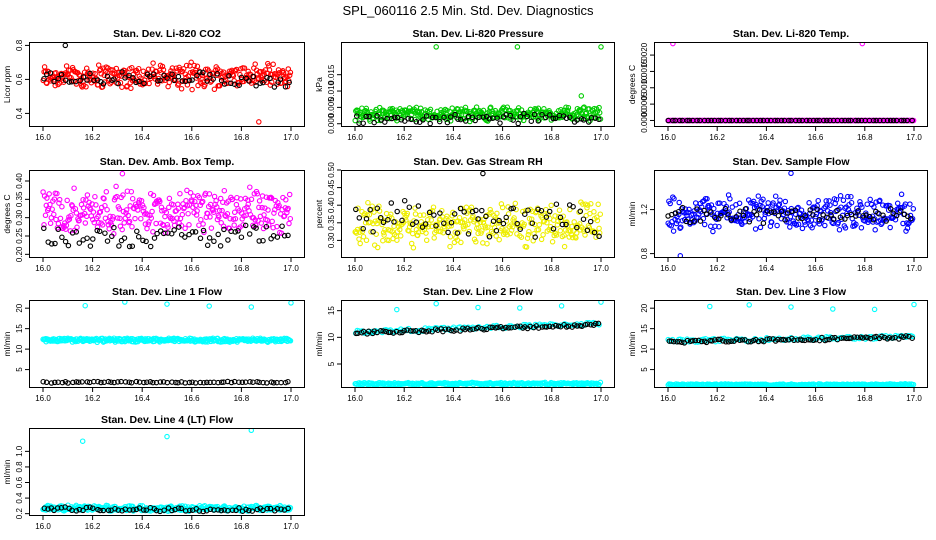 This screenshot has height=540, width=936. What do you see at coordinates (478, 214) in the screenshot?
I see `plot-frame` at bounding box center [478, 214].